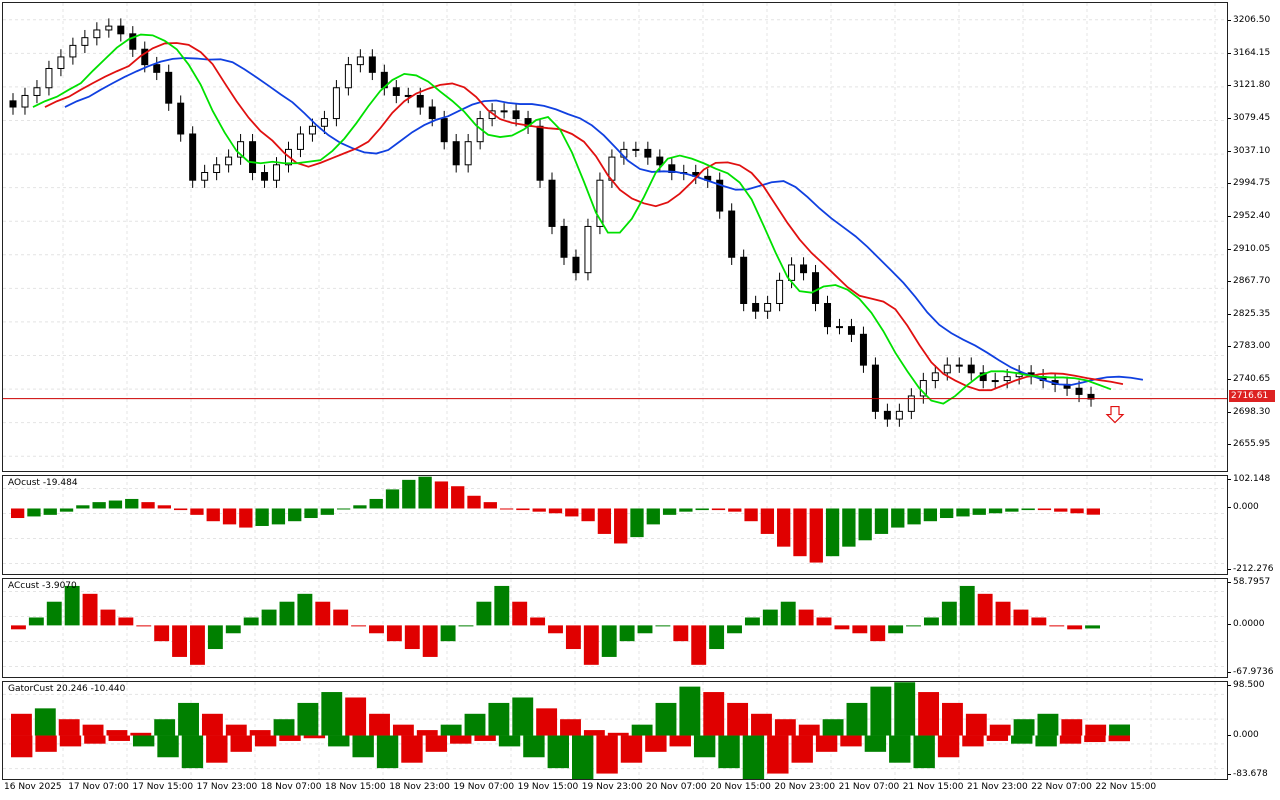 Image resolution: width=1280 pixels, height=800 pixels. I want to click on gator-indicator-pane: GatorCust 20.246 -10.440, so click(615, 730).